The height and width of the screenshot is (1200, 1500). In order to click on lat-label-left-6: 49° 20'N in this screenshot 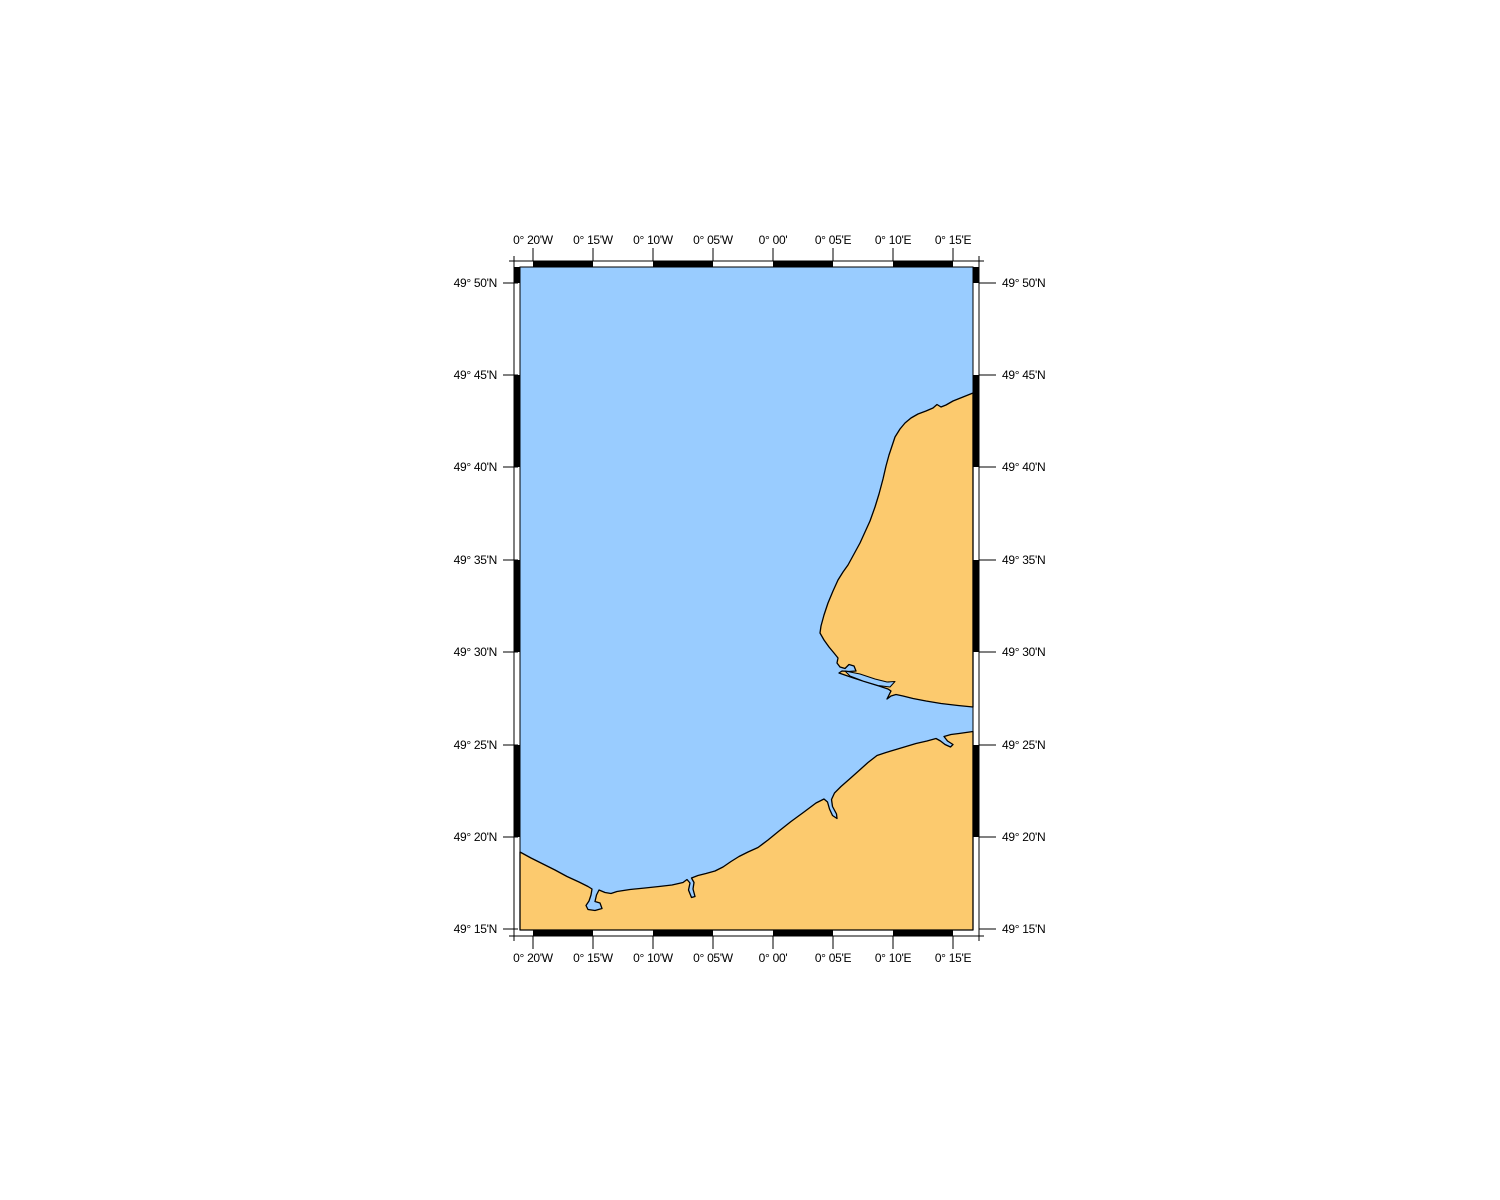, I will do `click(475, 837)`.